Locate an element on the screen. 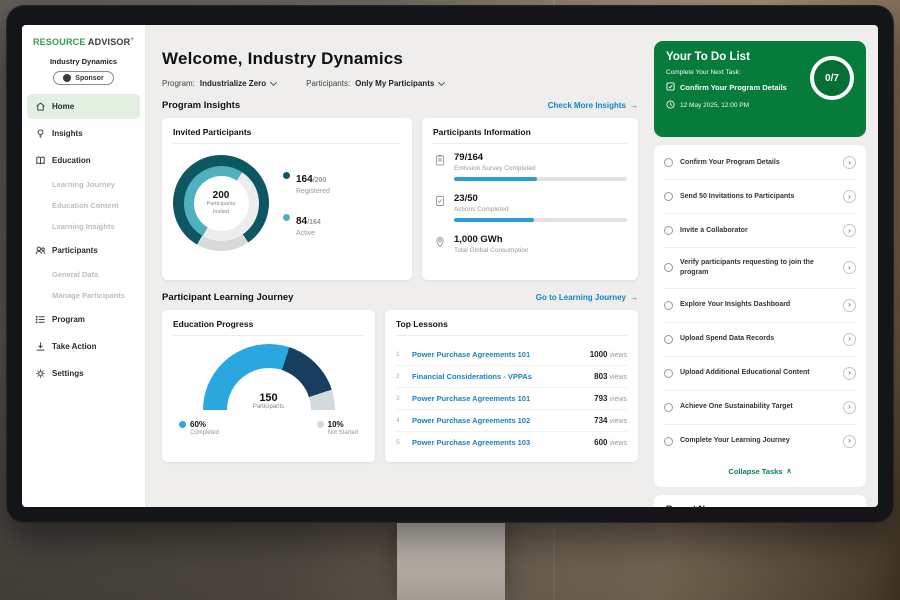  todo-task-row: Upload Additional Educational Content › is located at coordinates (760, 374).